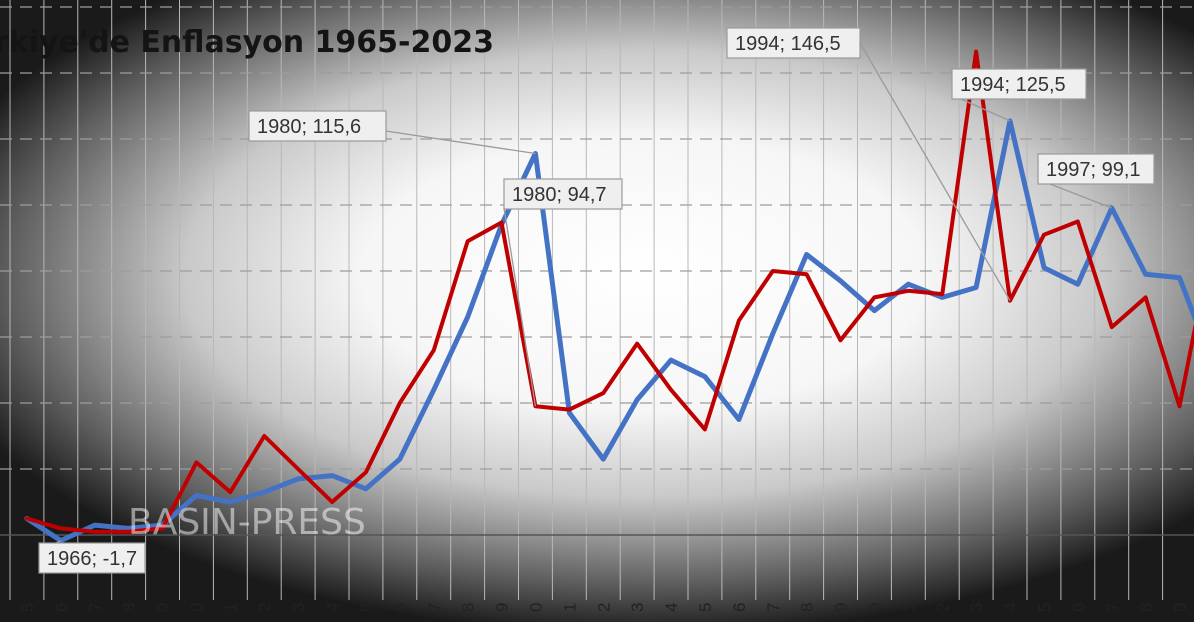 This screenshot has height=622, width=1194. Describe the element at coordinates (247, 42) in the screenshot. I see `chart-title: rkiye'de Enflasyon 1965-2023` at that location.